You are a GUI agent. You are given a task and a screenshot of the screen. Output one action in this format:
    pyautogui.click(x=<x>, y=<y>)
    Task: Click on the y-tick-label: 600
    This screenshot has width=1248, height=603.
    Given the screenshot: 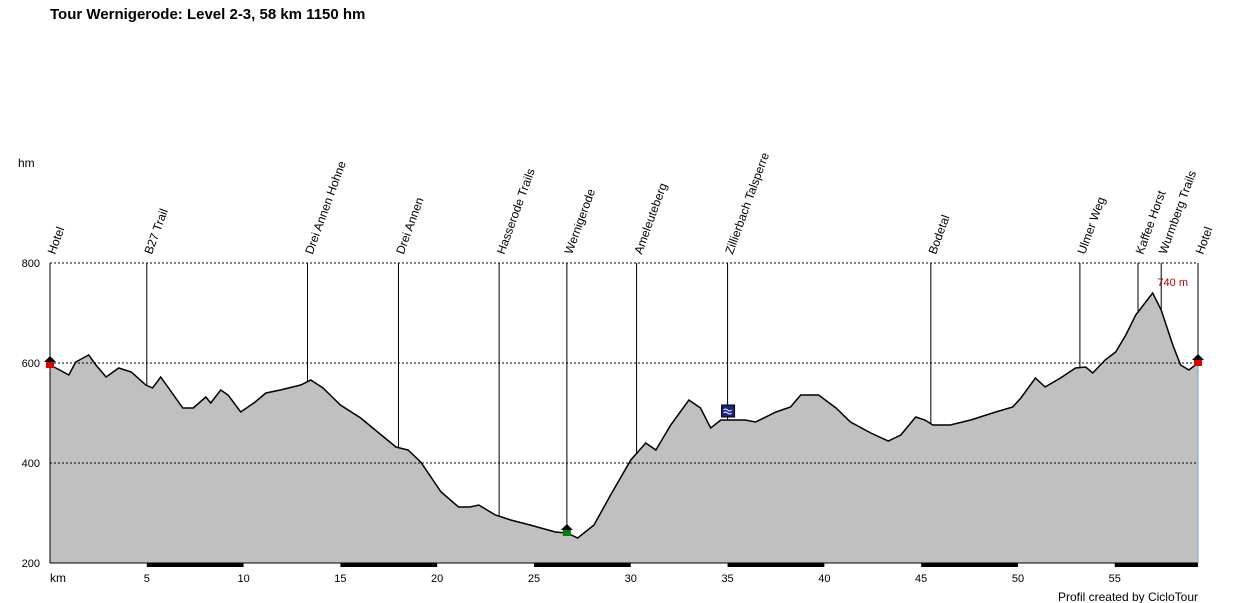 What is the action you would take?
    pyautogui.click(x=31, y=364)
    